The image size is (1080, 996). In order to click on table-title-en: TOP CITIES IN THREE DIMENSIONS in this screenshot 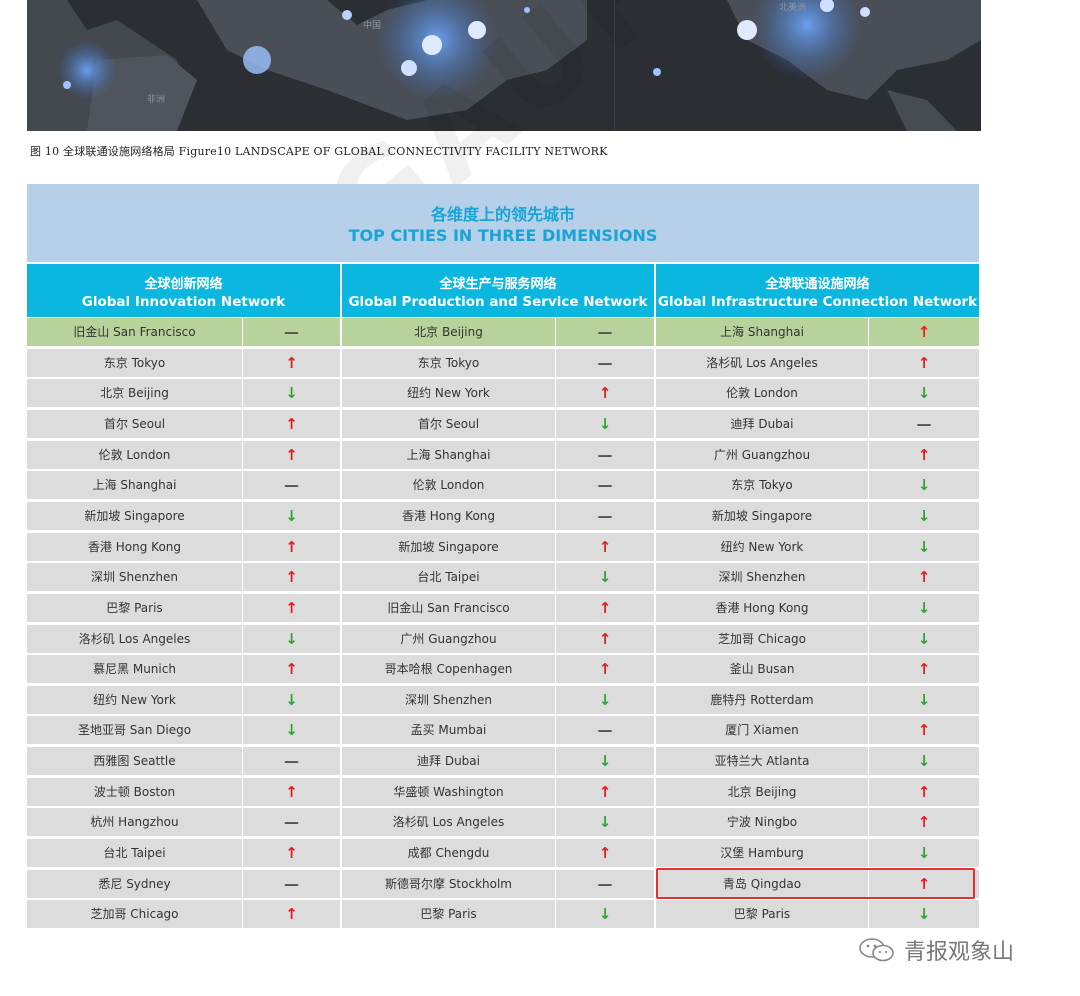, I will do `click(503, 235)`.